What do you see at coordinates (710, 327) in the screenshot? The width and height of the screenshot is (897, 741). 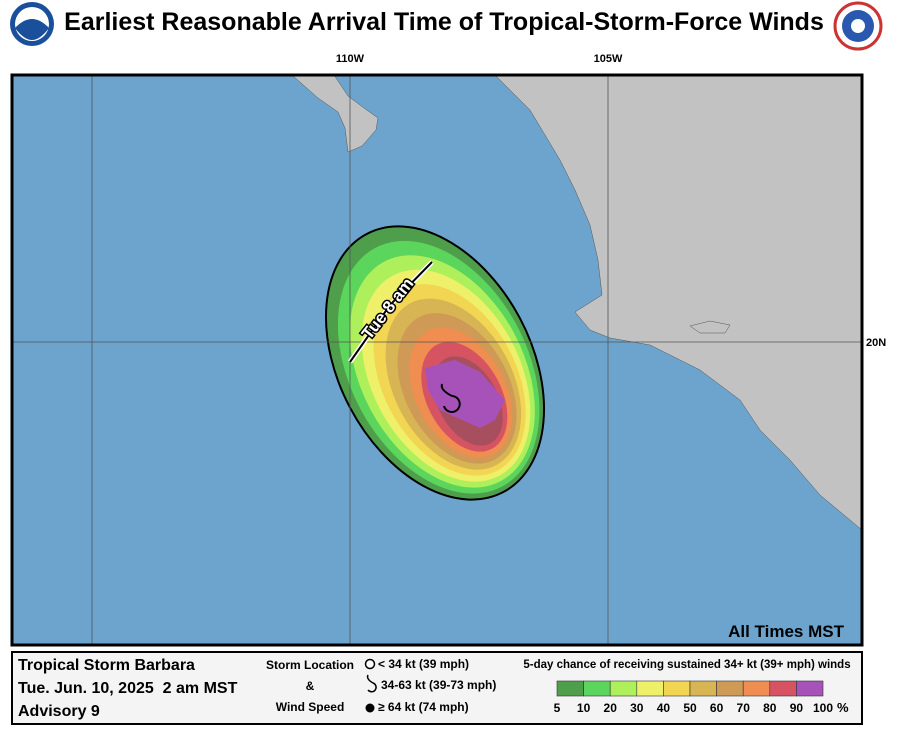 I see `island` at bounding box center [710, 327].